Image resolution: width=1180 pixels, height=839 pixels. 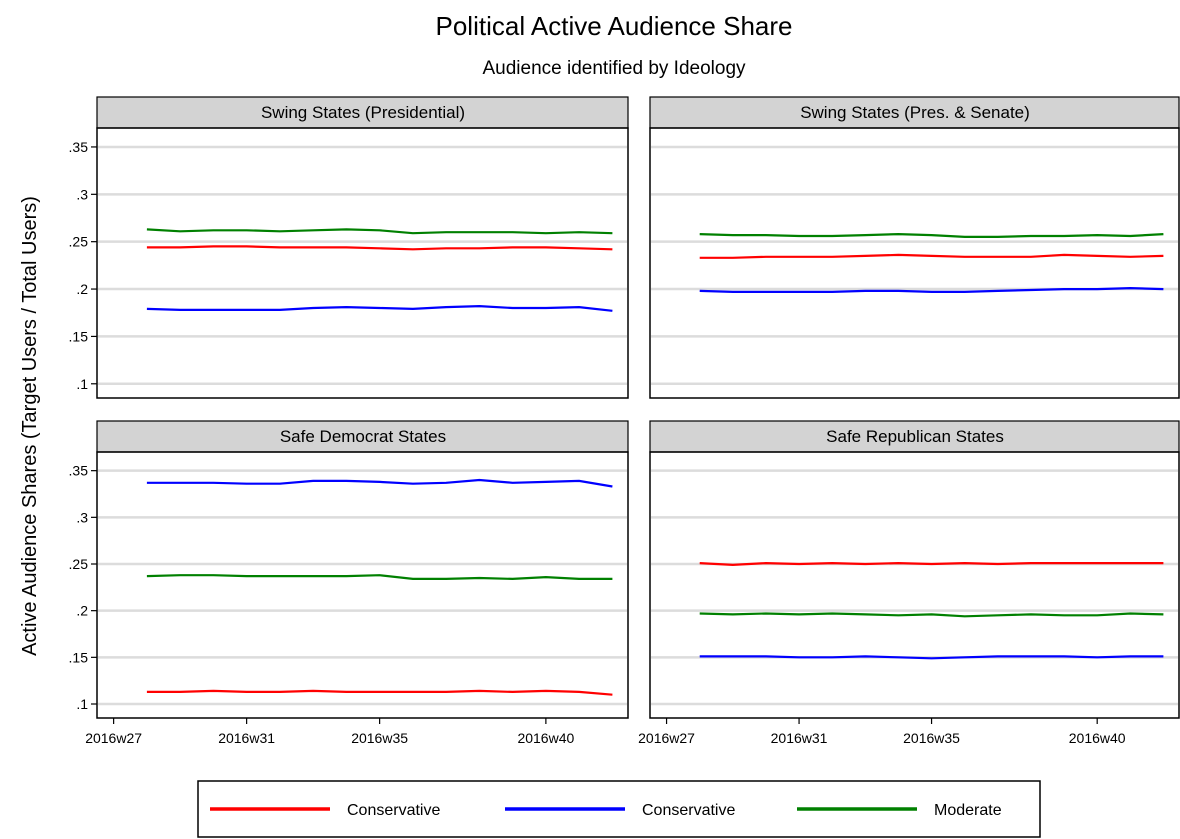 What do you see at coordinates (915, 436) in the screenshot?
I see `panel-title: Safe Republican States` at bounding box center [915, 436].